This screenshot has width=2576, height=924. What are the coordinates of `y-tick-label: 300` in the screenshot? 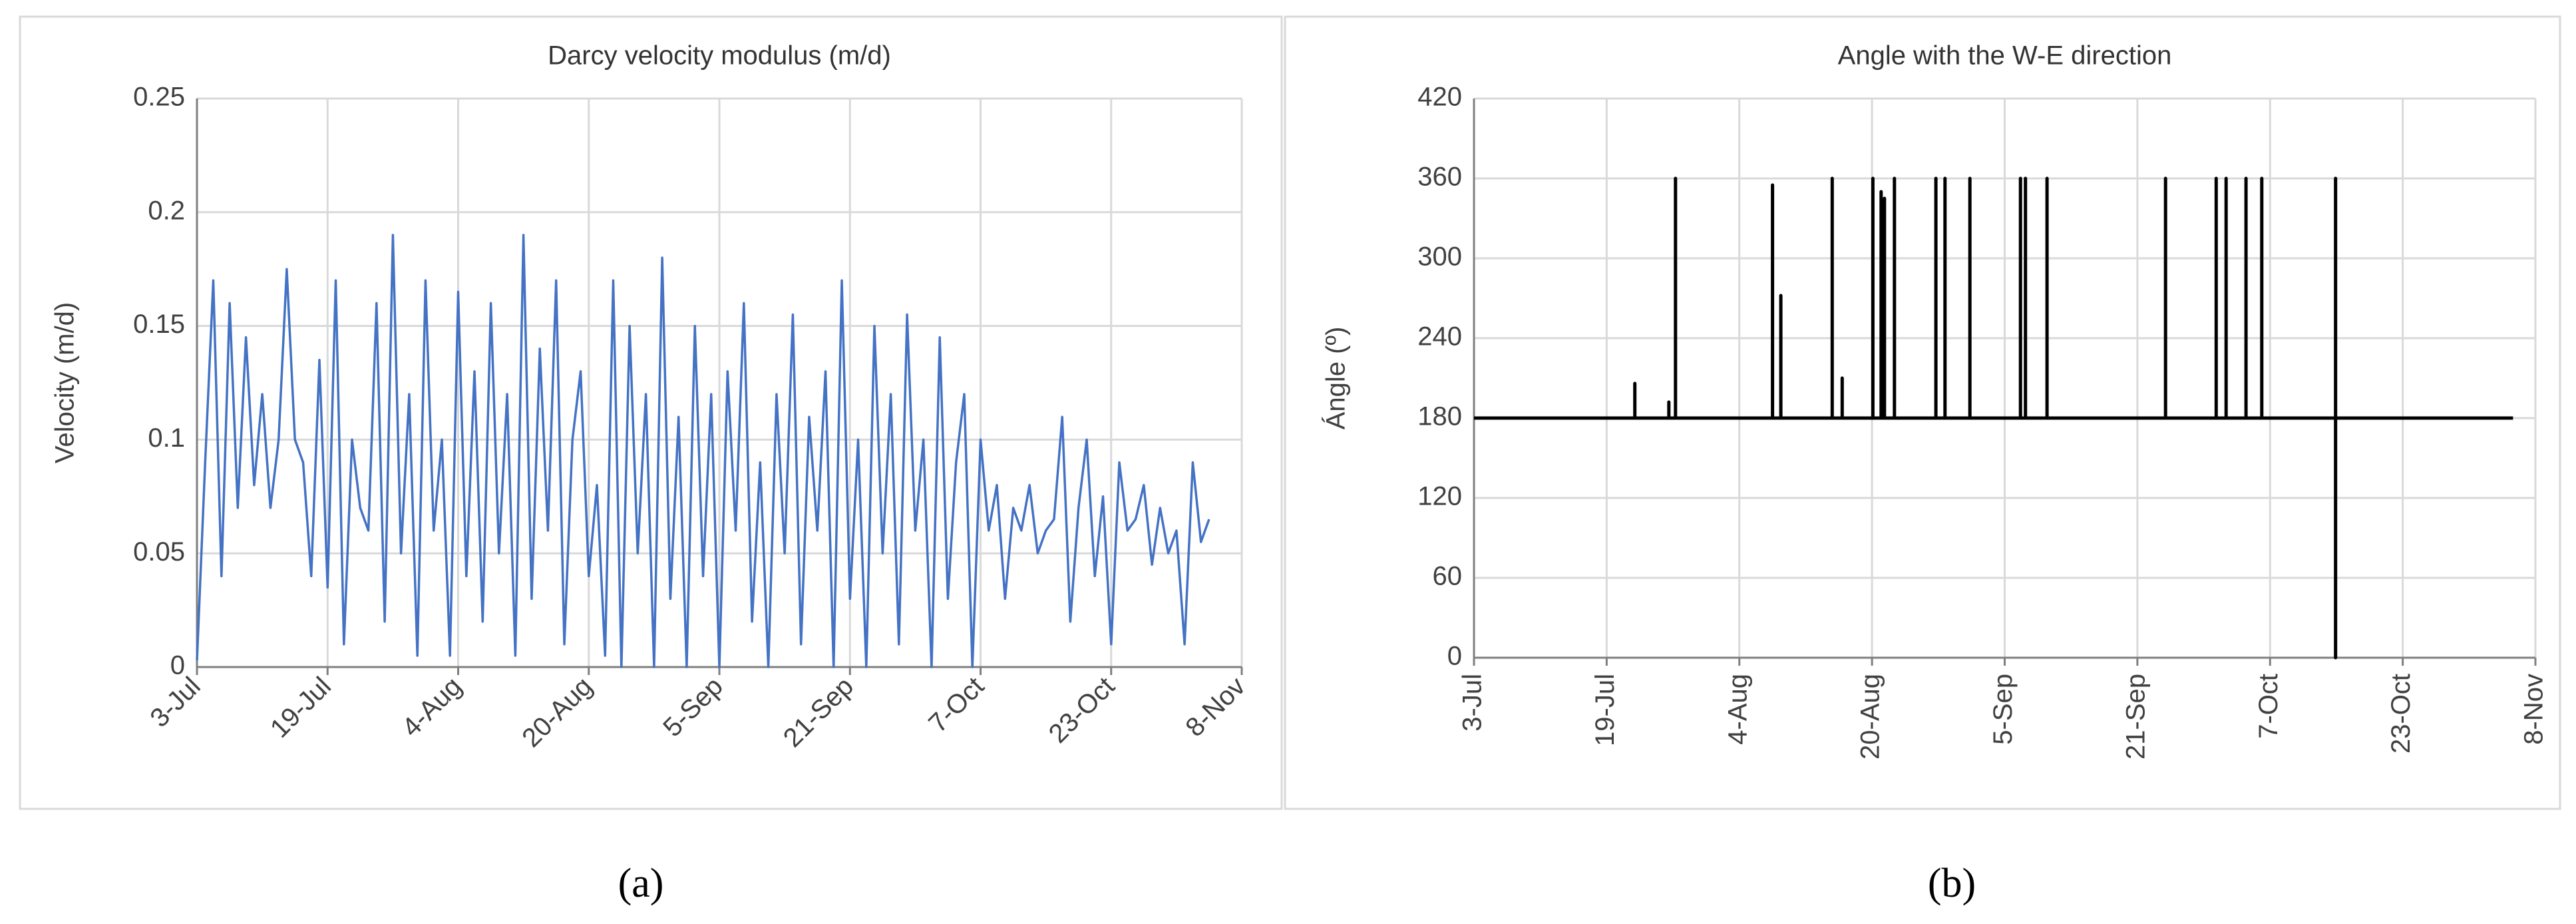 It's located at (1440, 257).